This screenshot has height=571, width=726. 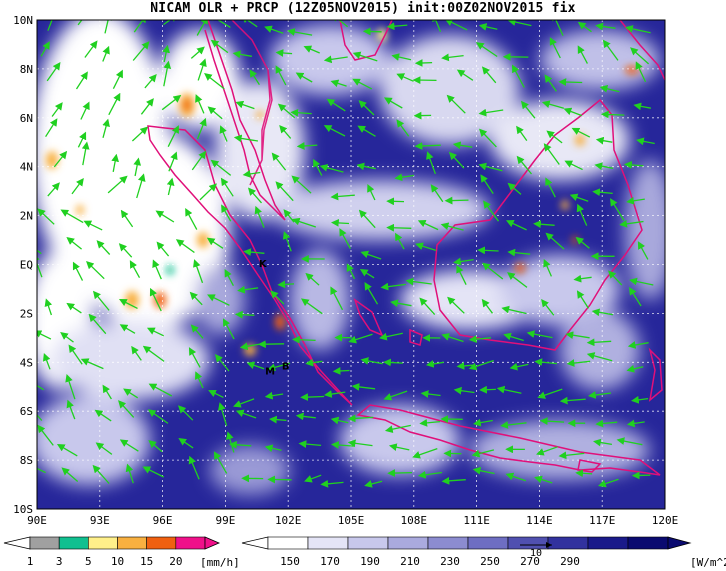 What do you see at coordinates (416, 337) in the screenshot?
I see `belitung-island` at bounding box center [416, 337].